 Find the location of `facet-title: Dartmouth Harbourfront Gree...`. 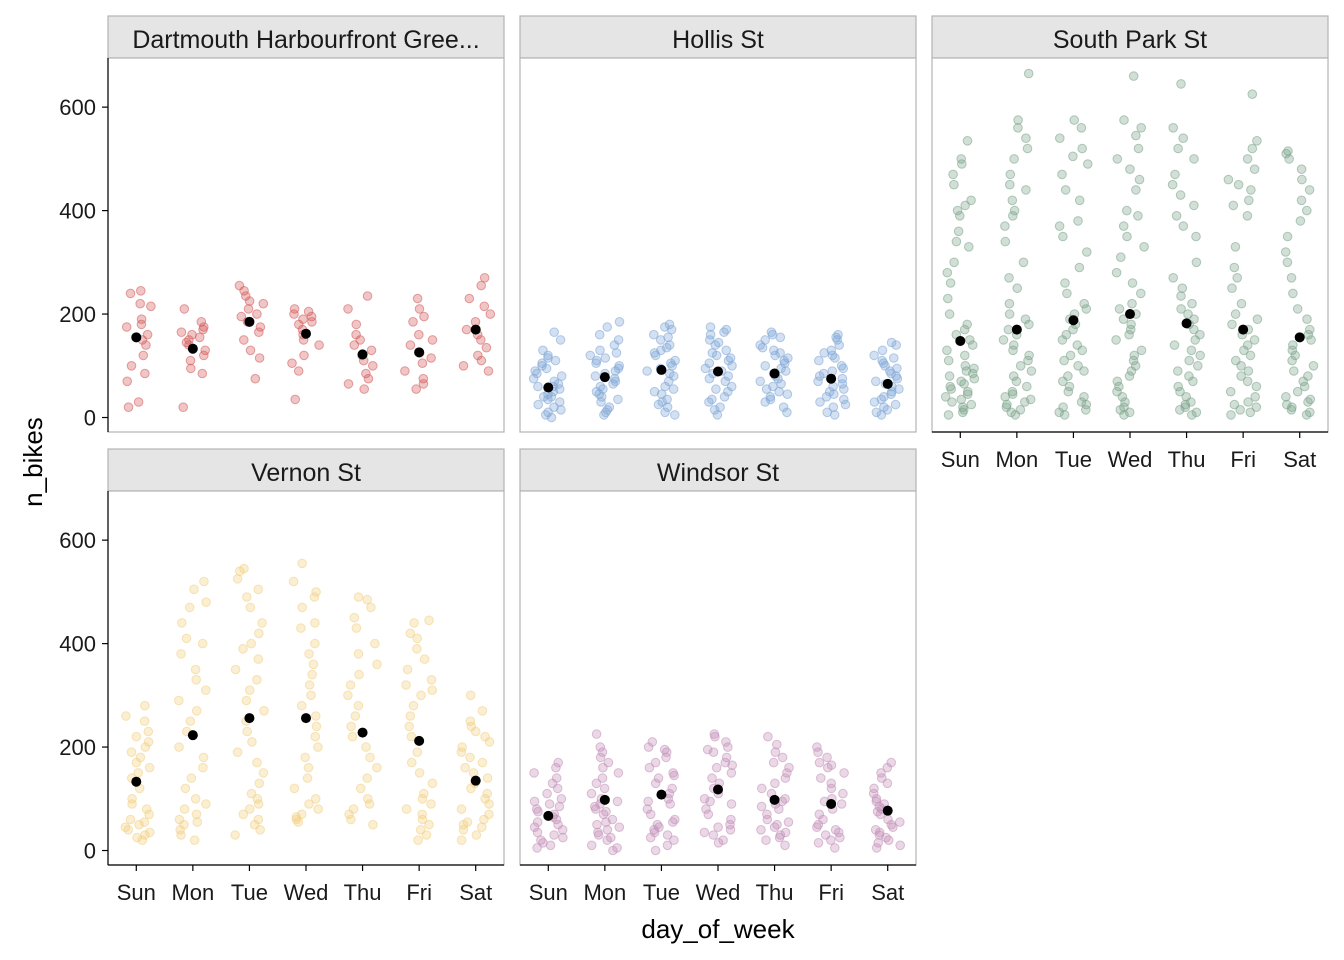

facet-title: Dartmouth Harbourfront Gree... is located at coordinates (305, 40).